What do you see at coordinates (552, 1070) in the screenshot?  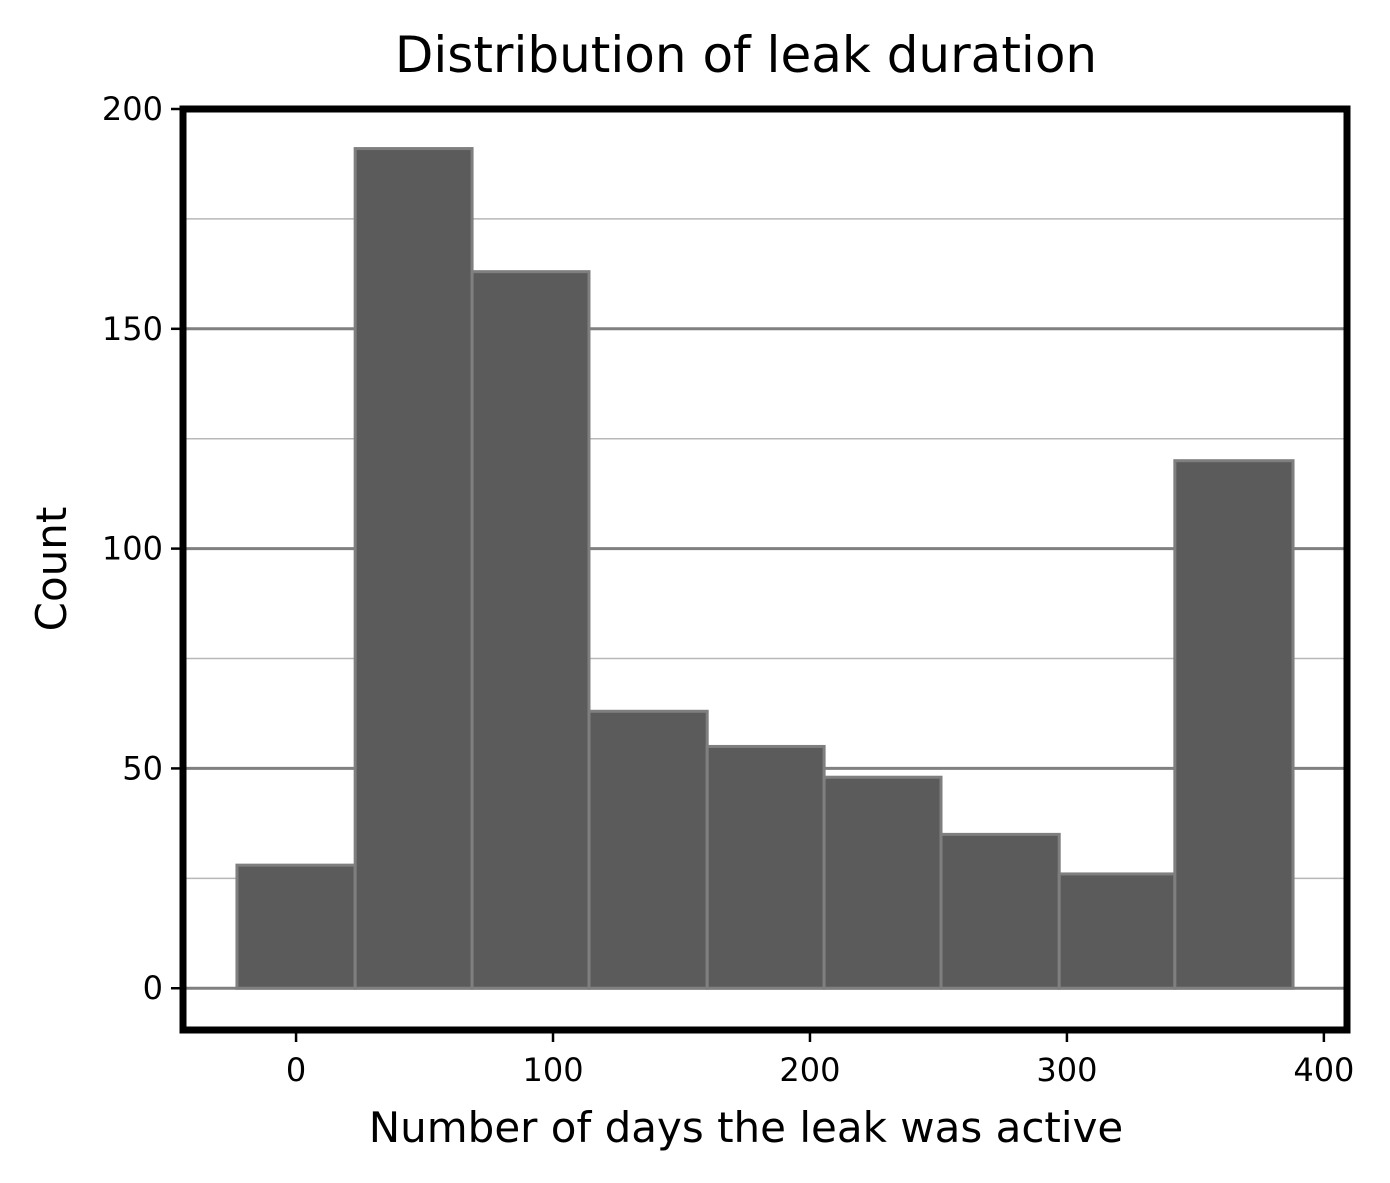 I see `x-tick-label: 100` at bounding box center [552, 1070].